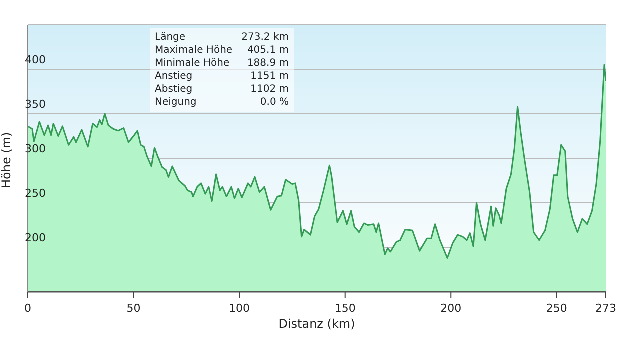 This screenshot has height=350, width=620. I want to click on y-axis-title: Höhe (m), so click(7, 160).